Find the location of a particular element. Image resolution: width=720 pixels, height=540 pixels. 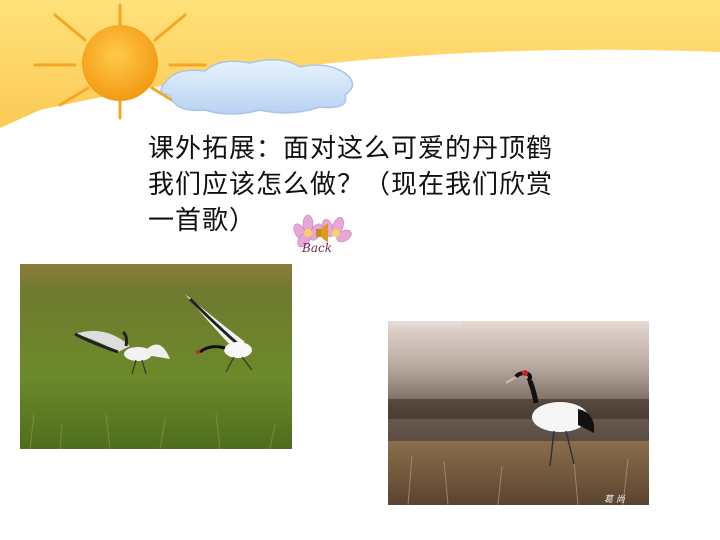

text-line-1: 课外拓展：面对这么可爱的丹顶鹤 is located at coordinates (351, 149).